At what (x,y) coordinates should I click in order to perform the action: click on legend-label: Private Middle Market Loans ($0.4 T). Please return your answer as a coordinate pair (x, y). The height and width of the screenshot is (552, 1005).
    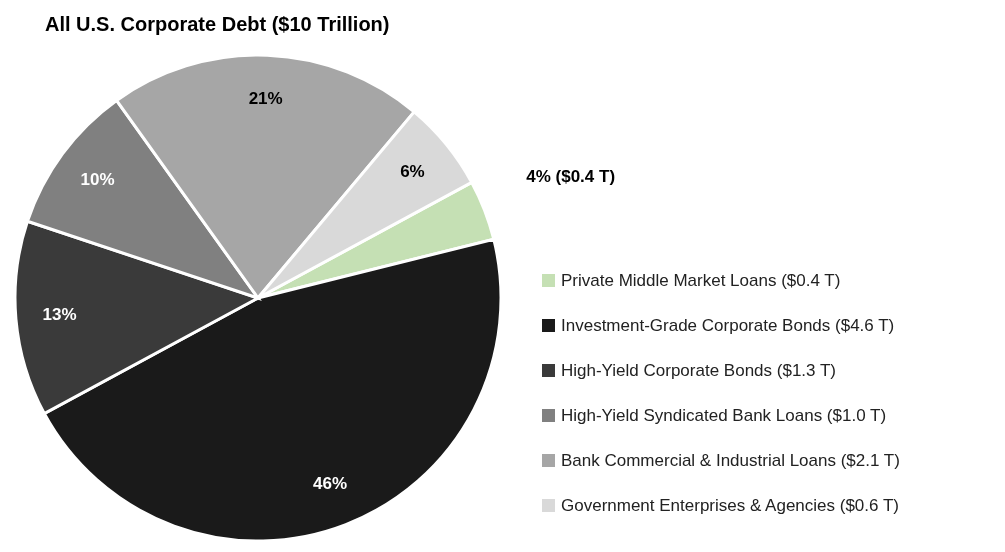
    Looking at the image, I should click on (701, 280).